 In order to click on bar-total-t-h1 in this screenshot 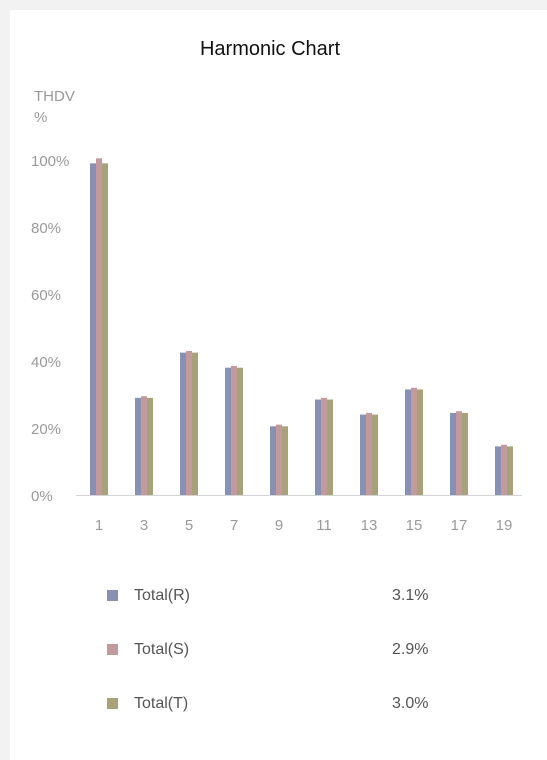, I will do `click(105, 329)`.